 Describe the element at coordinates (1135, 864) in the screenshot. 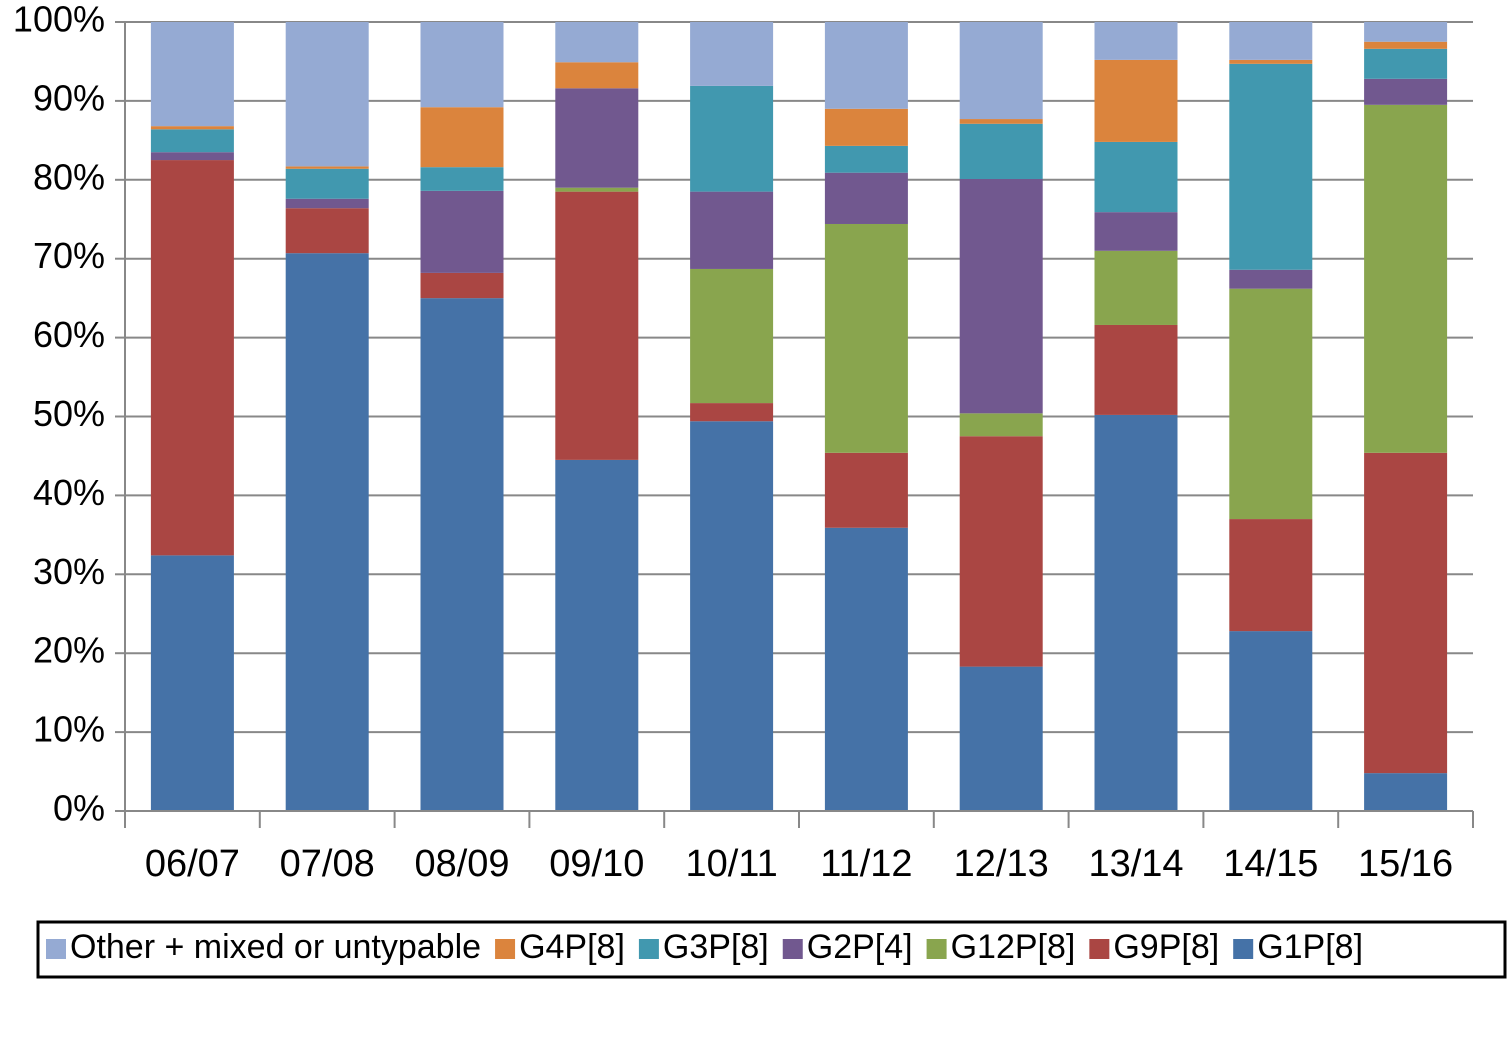

I see `x-tick-label: 13/14` at that location.